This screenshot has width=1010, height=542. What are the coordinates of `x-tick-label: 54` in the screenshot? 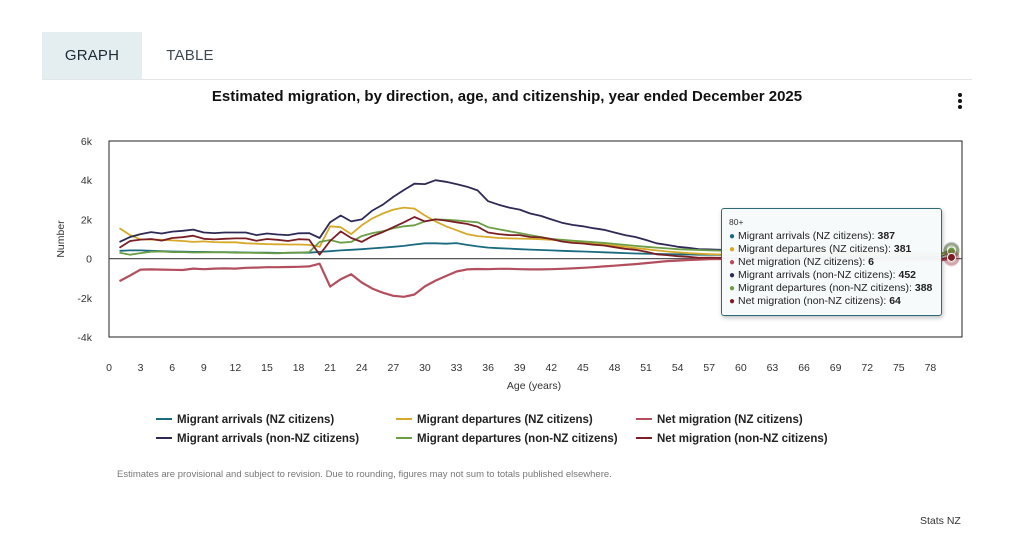 It's located at (678, 368).